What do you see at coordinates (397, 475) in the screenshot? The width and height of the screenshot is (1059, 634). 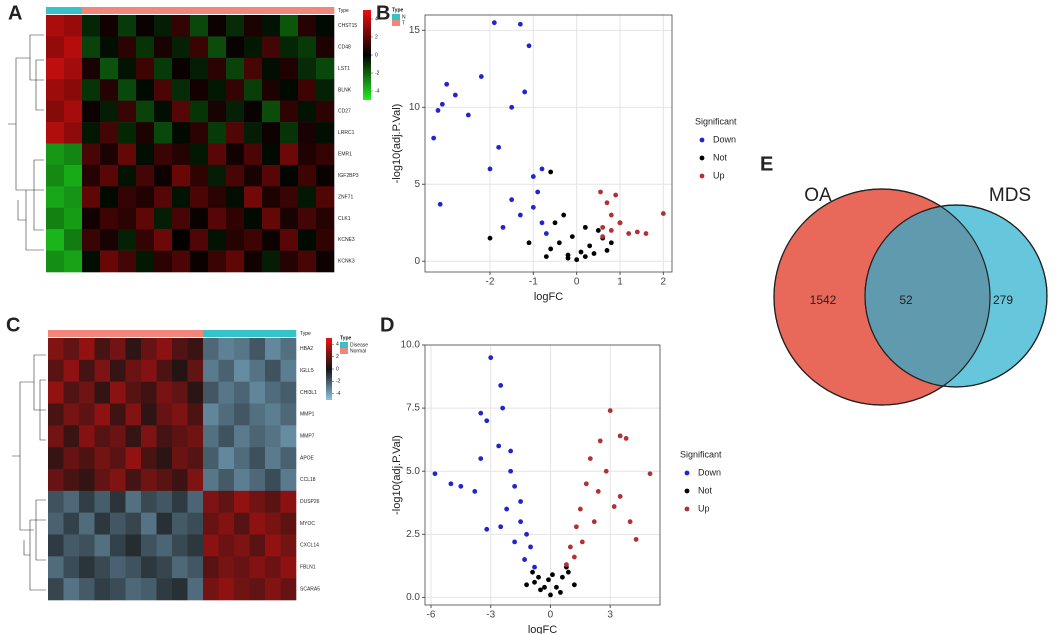 I see `y-axis-label: -log10(adj.P.Val)` at bounding box center [397, 475].